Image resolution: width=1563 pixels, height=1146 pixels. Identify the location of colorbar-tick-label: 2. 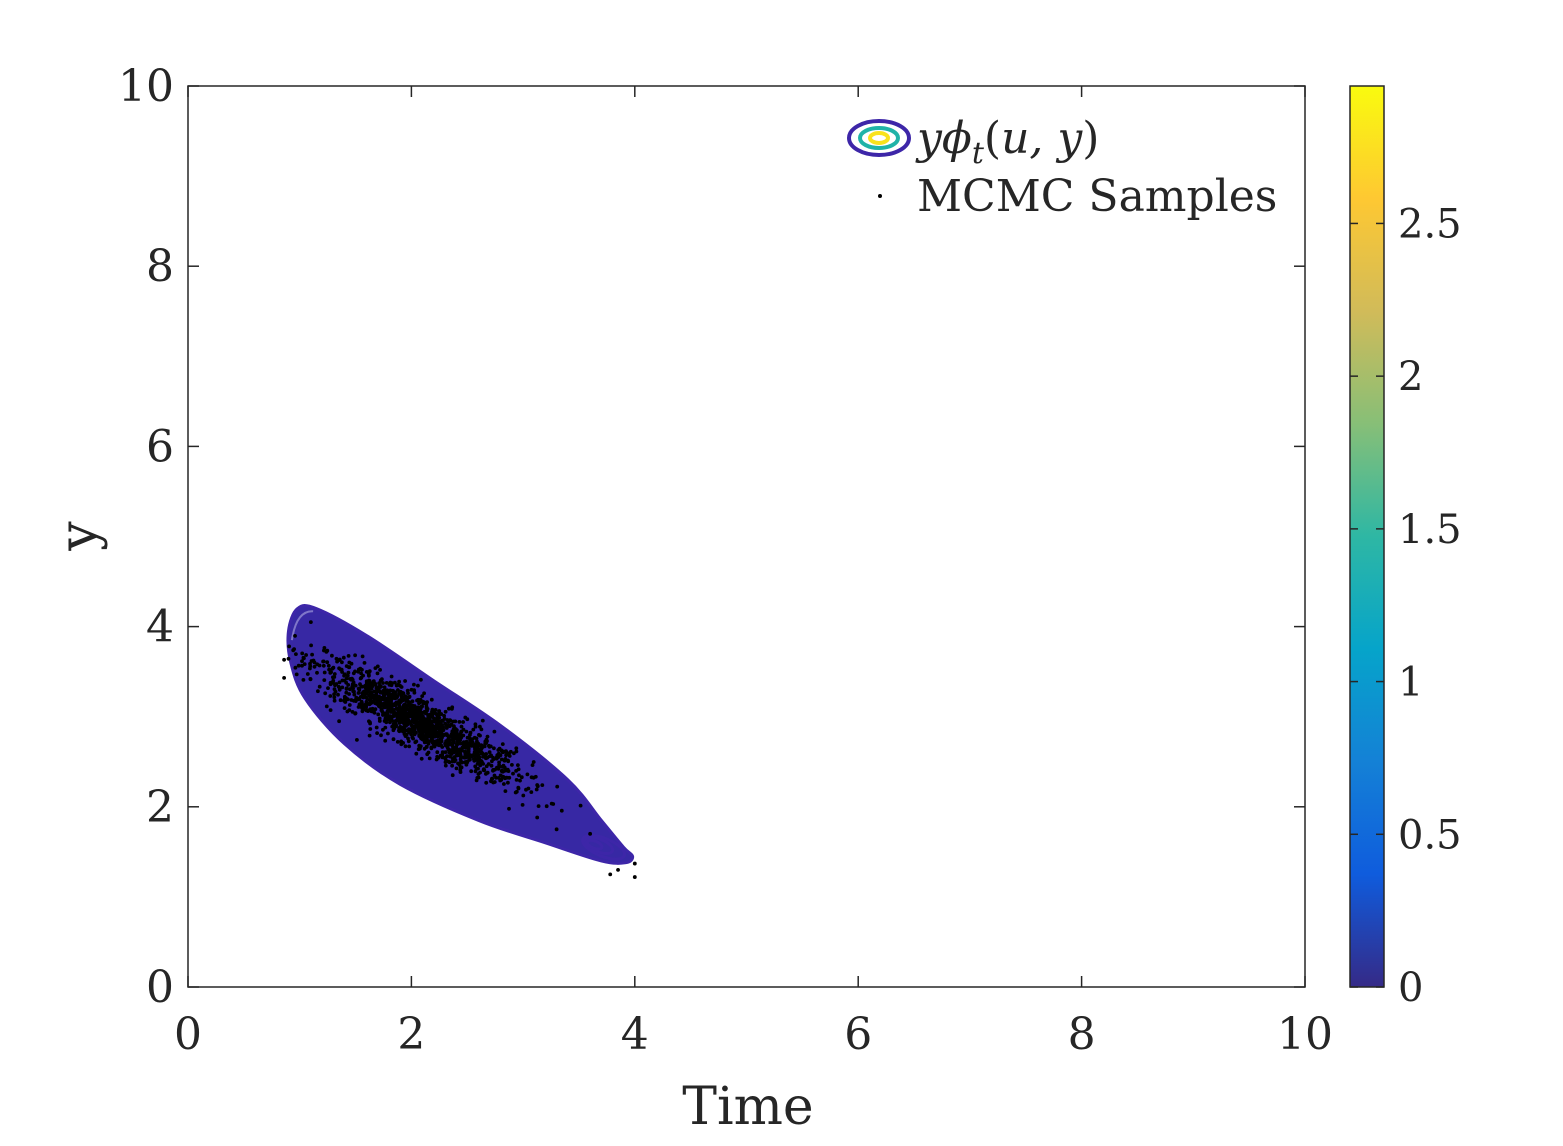
(1410, 377).